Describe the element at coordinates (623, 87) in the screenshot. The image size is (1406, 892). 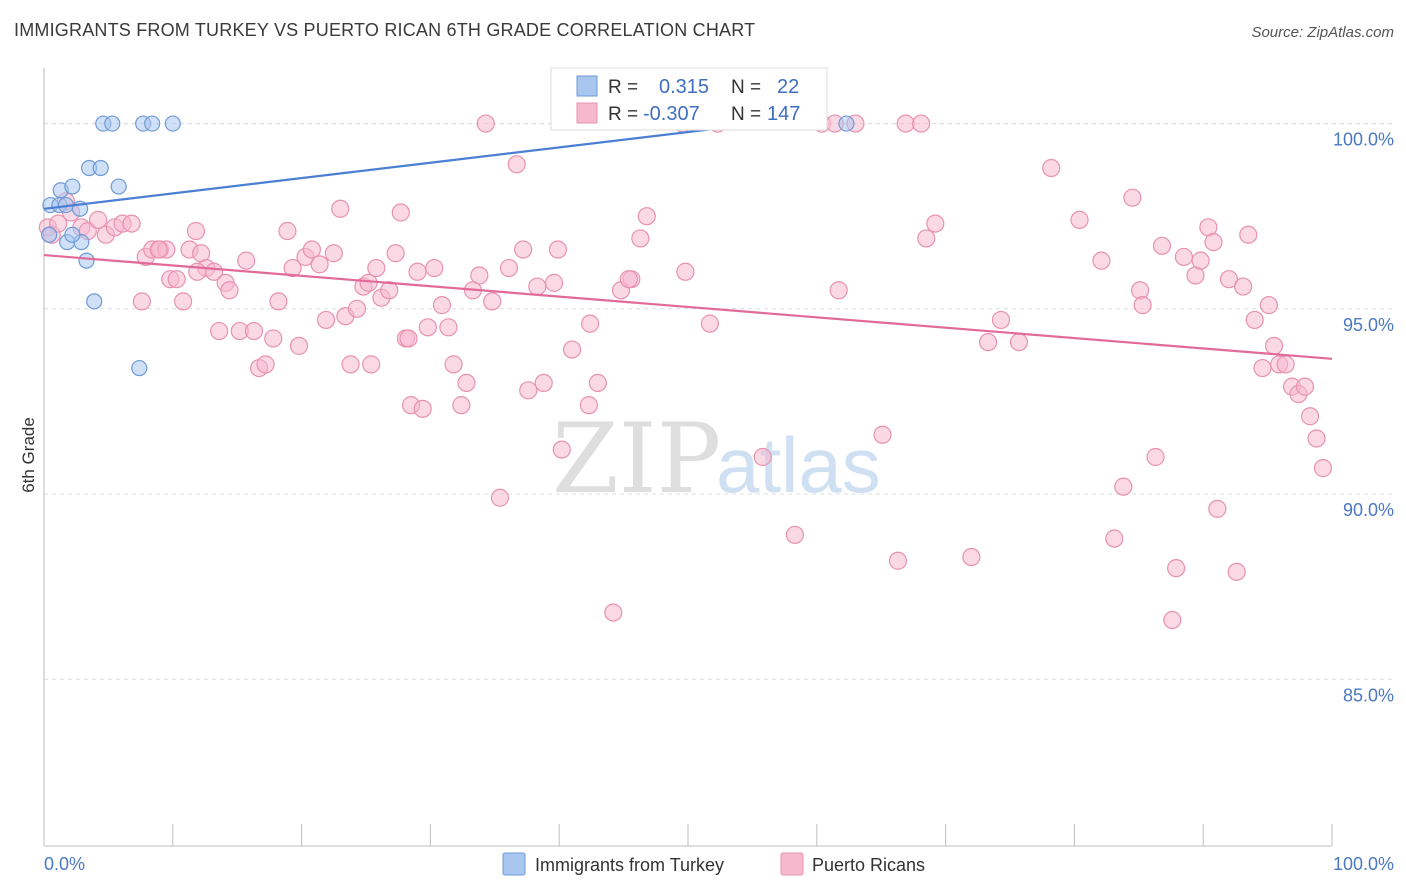
I see `legend-r-label-turkey: R =` at that location.